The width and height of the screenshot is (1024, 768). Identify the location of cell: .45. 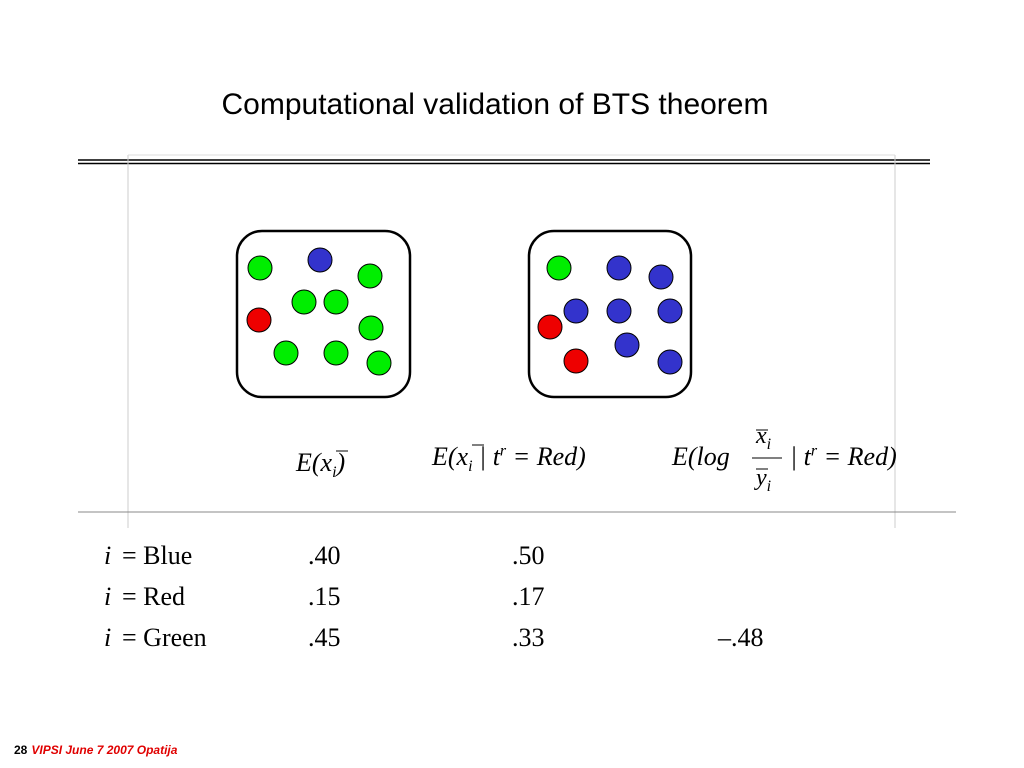
(324, 637).